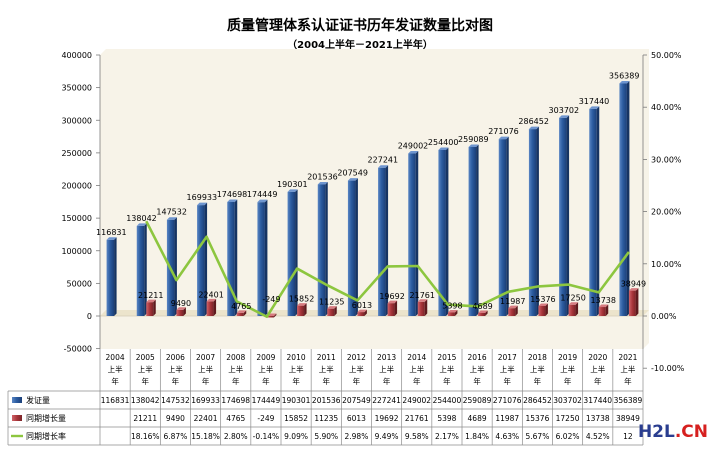 This screenshot has width=720, height=451. I want to click on bar-growth-2021, so click(633, 302).